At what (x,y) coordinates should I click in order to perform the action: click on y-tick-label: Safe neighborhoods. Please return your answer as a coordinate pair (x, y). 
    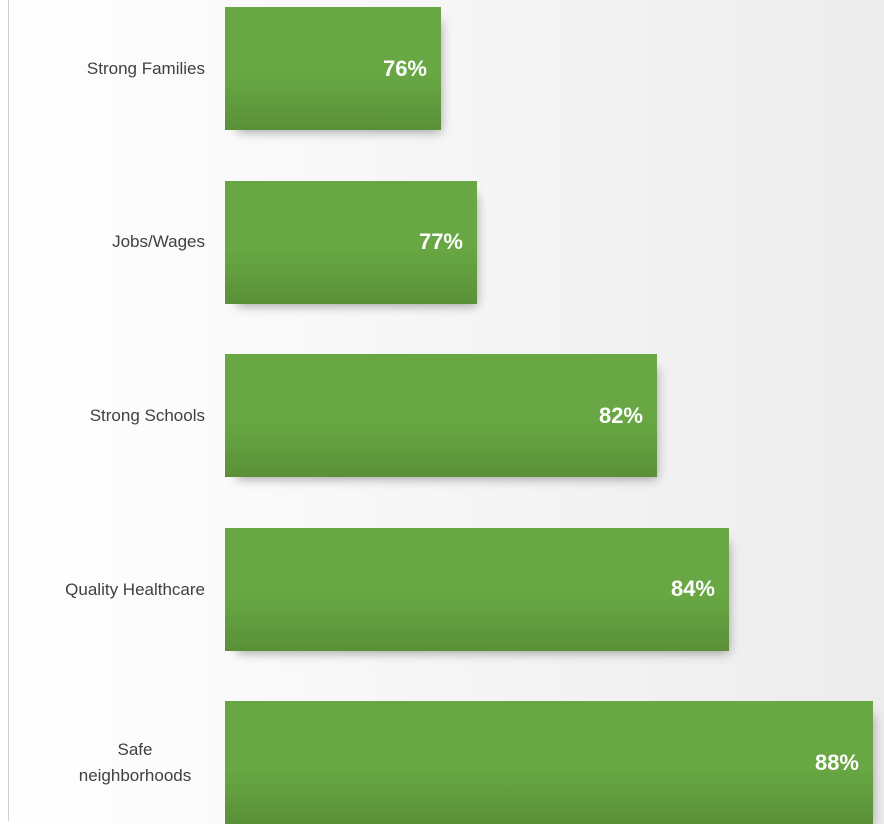
    Looking at the image, I should click on (135, 762).